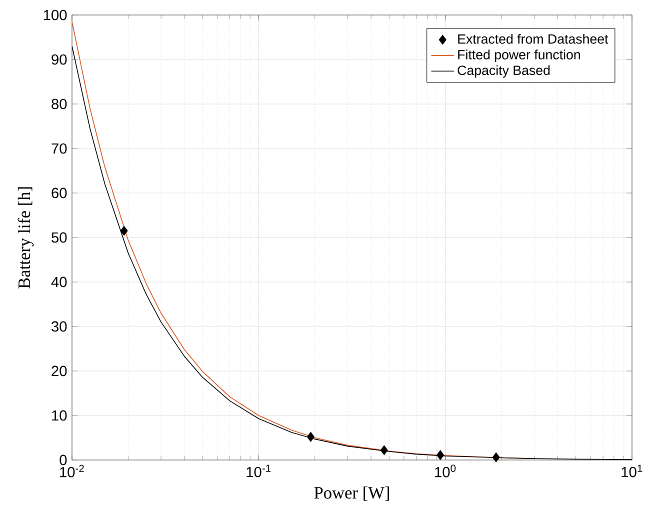  Describe the element at coordinates (519, 56) in the screenshot. I see `legend-label: Fitted power function` at that location.